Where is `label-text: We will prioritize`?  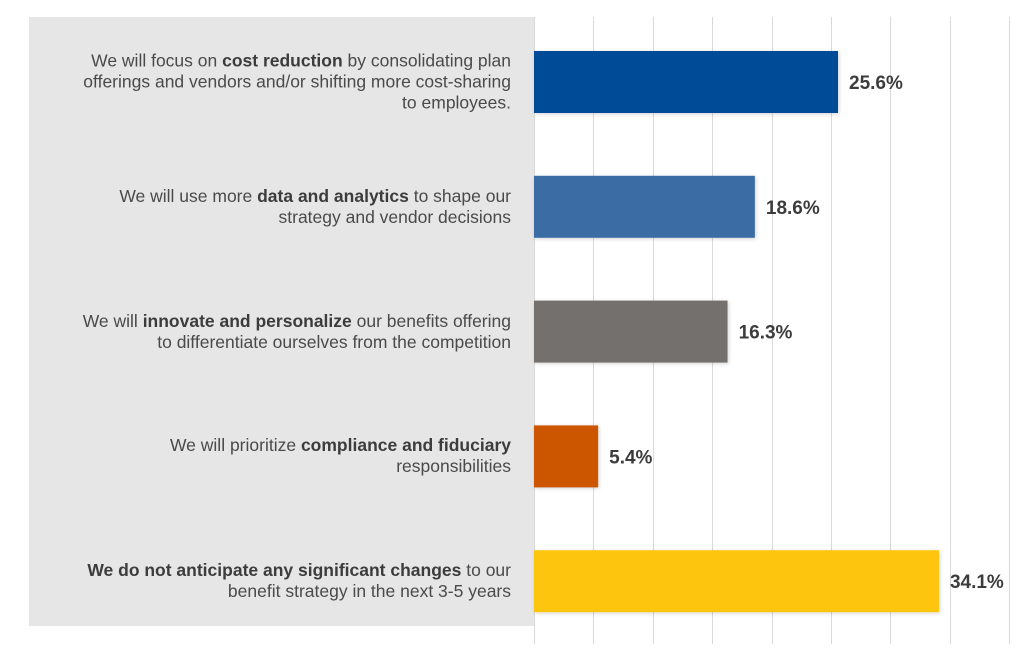
label-text: We will prioritize is located at coordinates (235, 445).